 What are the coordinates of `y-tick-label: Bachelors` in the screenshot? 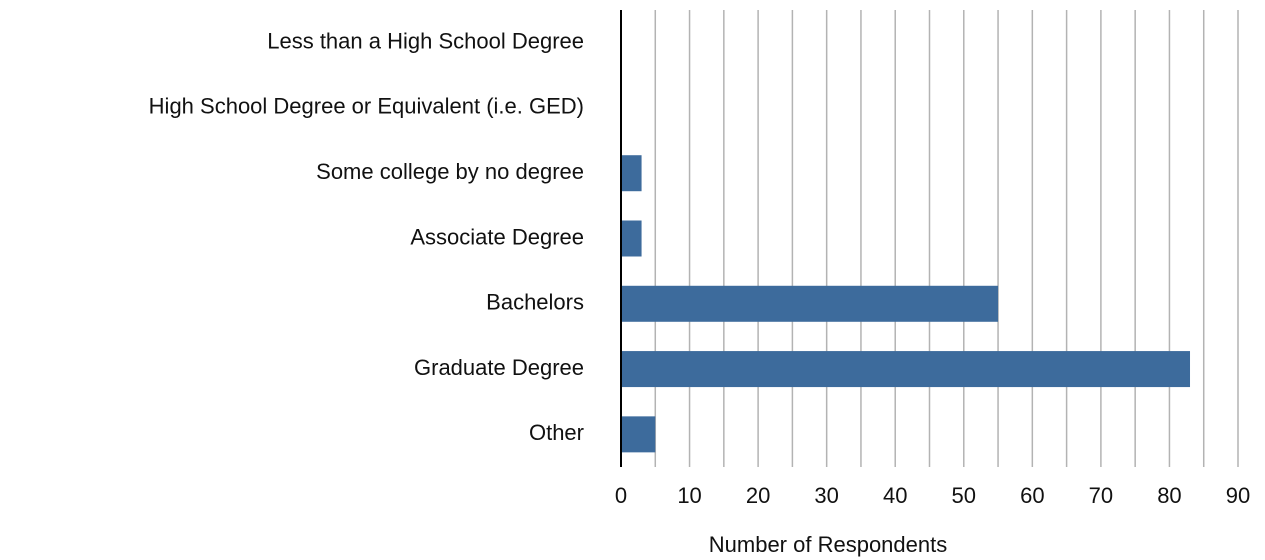 It's located at (535, 302).